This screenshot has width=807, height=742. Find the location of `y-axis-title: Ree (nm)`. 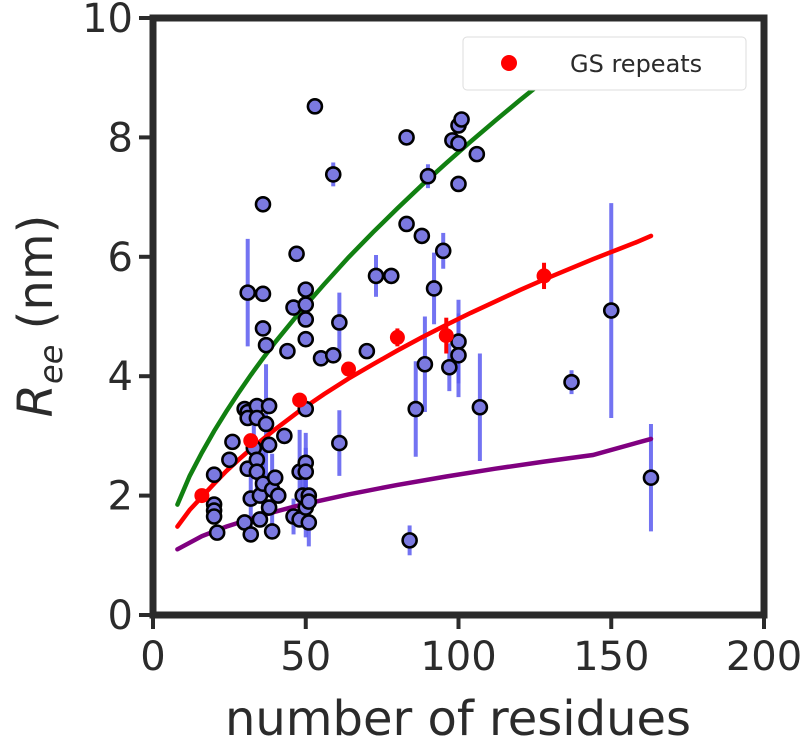

y-axis-title: Ree (nm) is located at coordinates (39, 316).